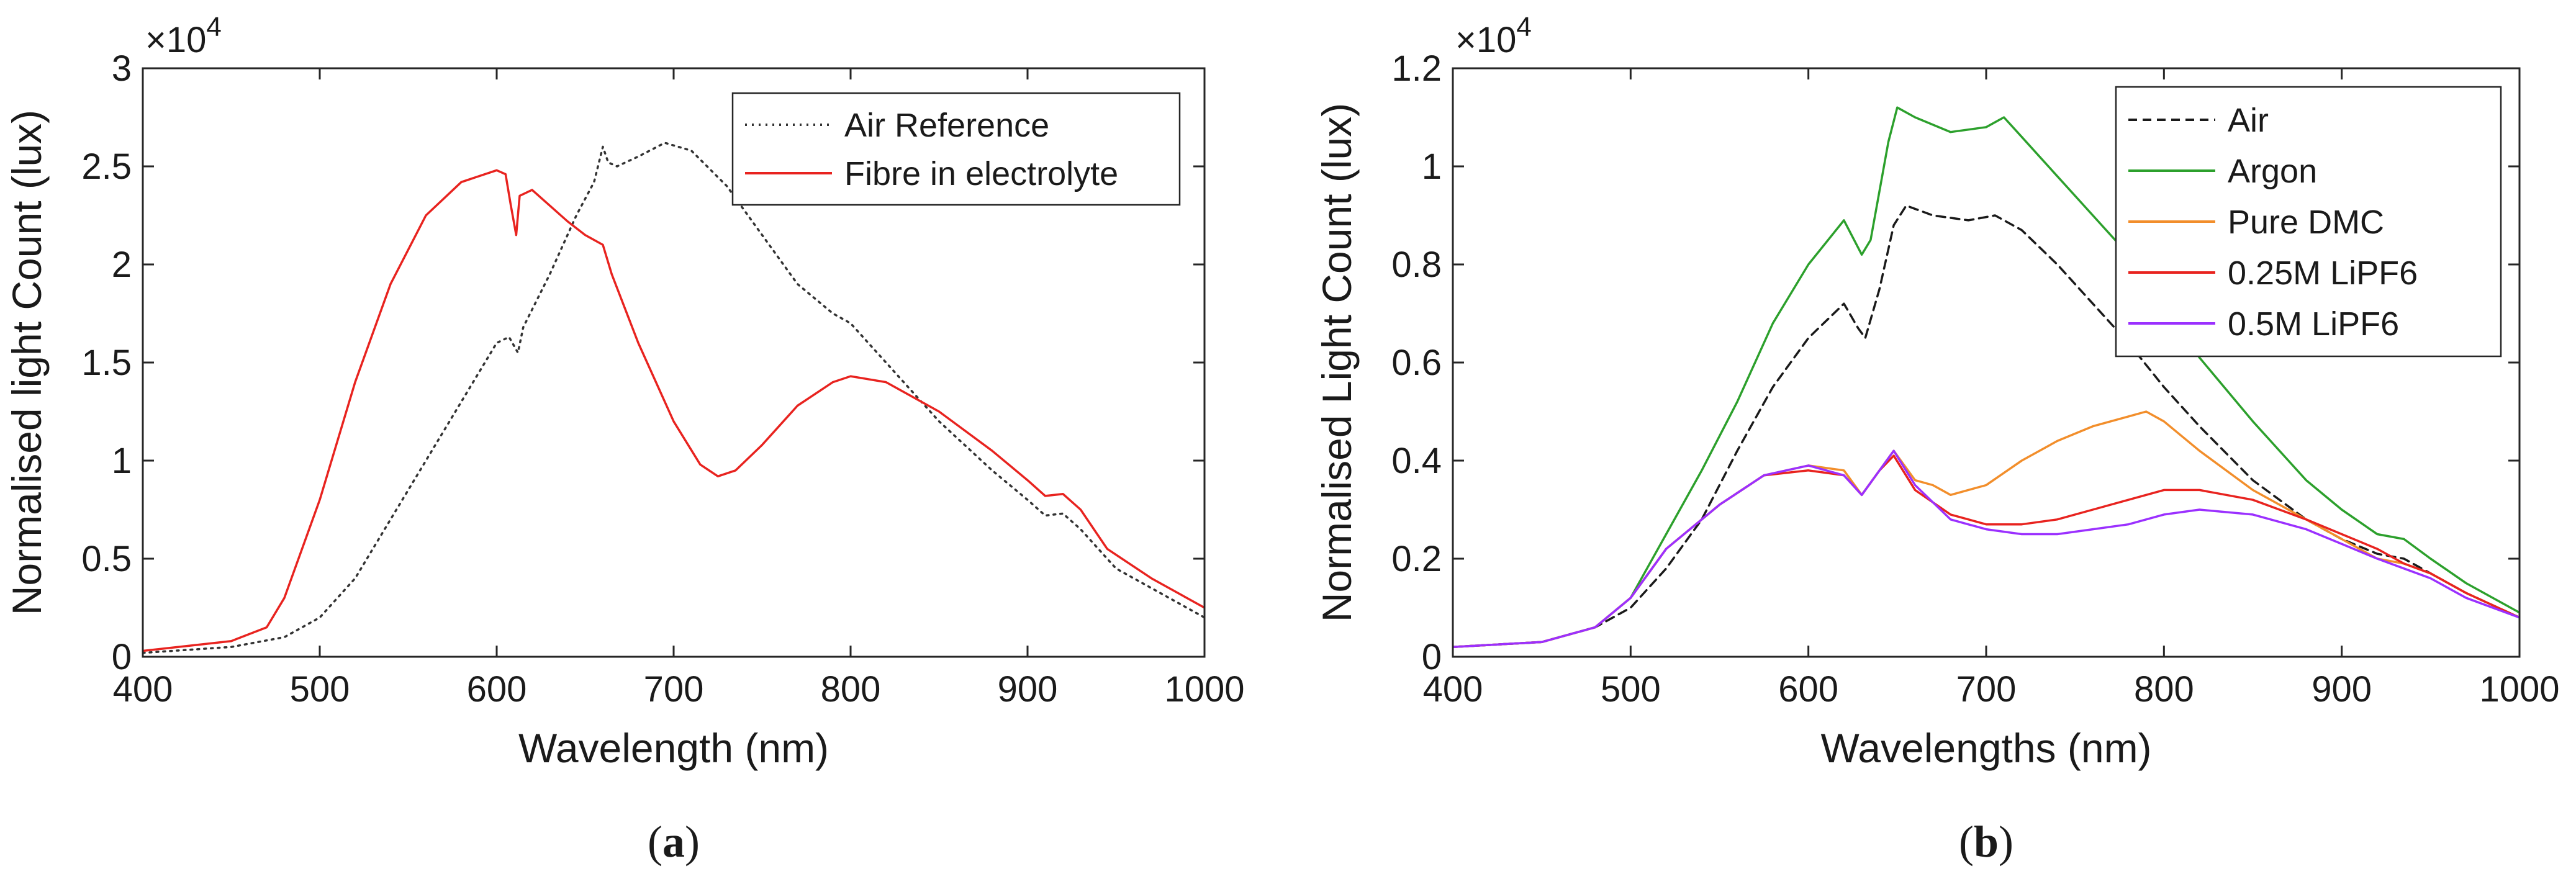 The width and height of the screenshot is (2576, 879). Describe the element at coordinates (1416, 265) in the screenshot. I see `y-tick-label: 0.8` at that location.